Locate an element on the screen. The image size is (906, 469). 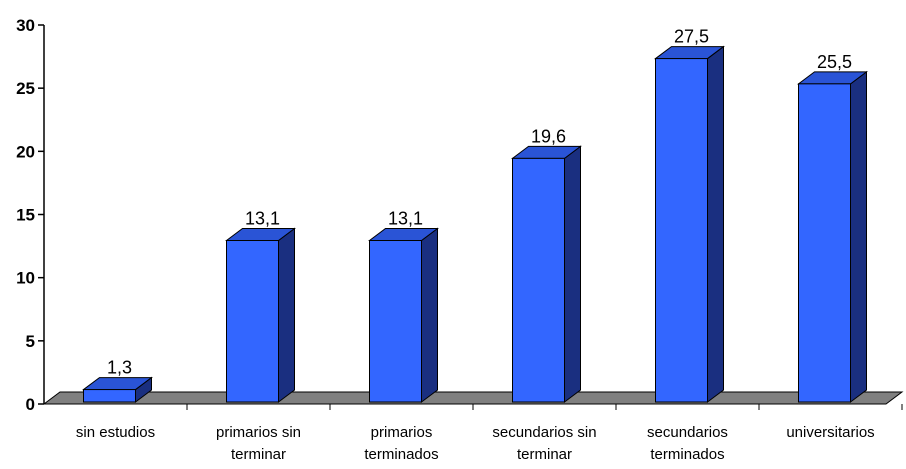
y-tick-label: 10 is located at coordinates (25, 278).